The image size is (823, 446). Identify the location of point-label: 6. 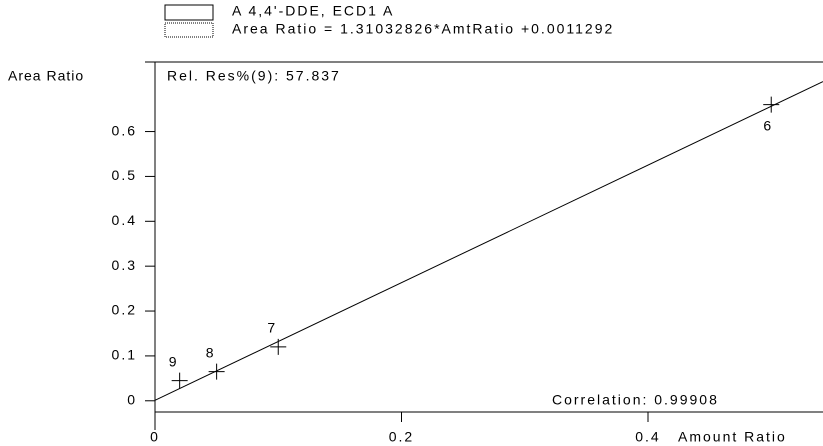
(768, 125).